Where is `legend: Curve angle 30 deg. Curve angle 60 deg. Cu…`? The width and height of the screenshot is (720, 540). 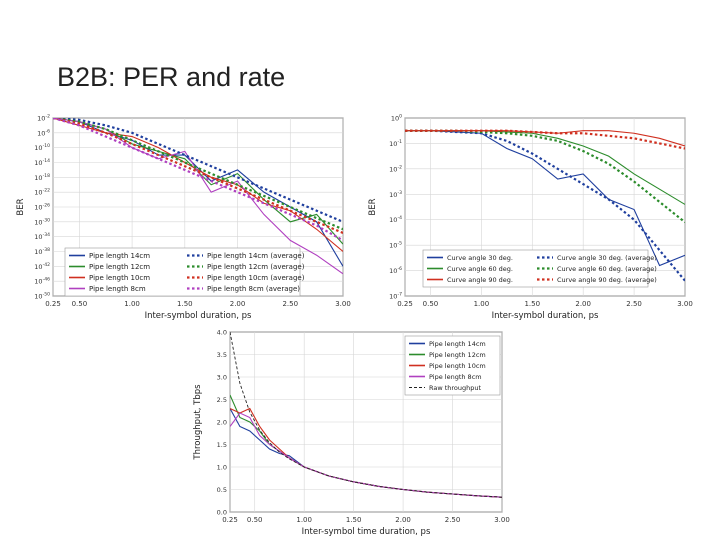
legend: Curve angle 30 deg. Curve angle 60 deg. Cu… is located at coordinates (539, 268).